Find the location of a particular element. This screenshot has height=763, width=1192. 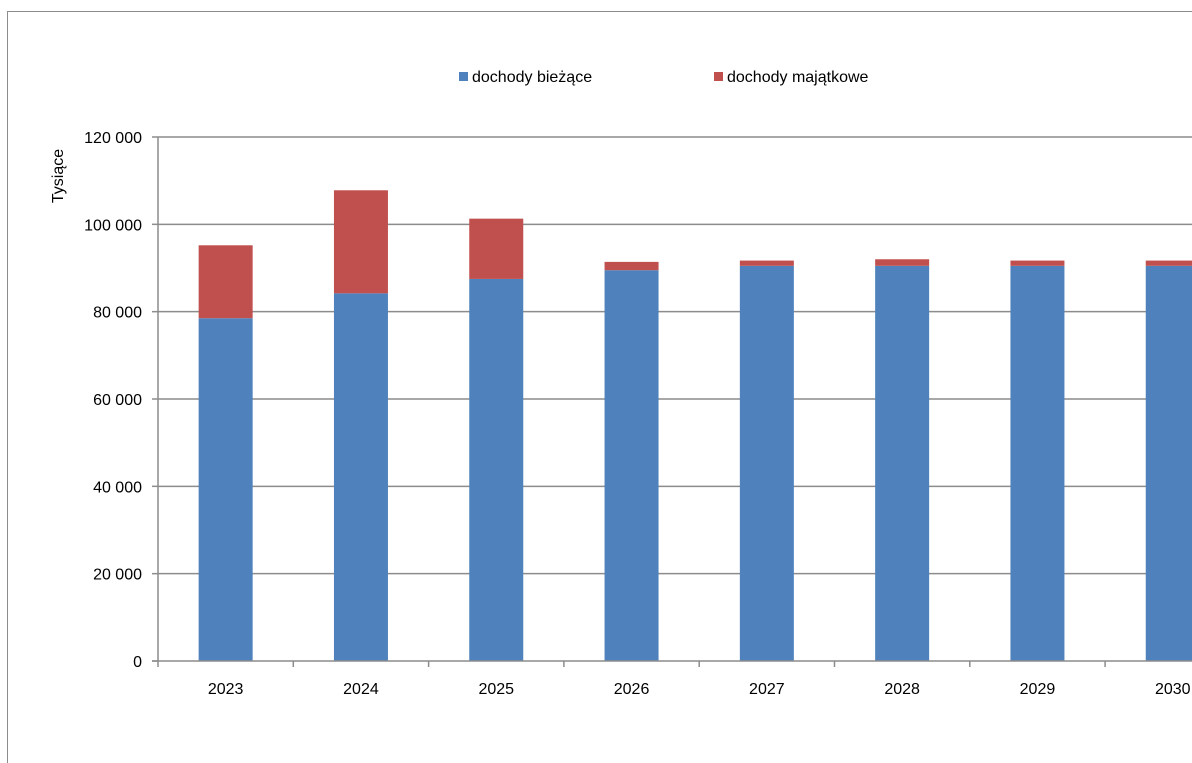

x-tick-label: 2030 is located at coordinates (1173, 689).